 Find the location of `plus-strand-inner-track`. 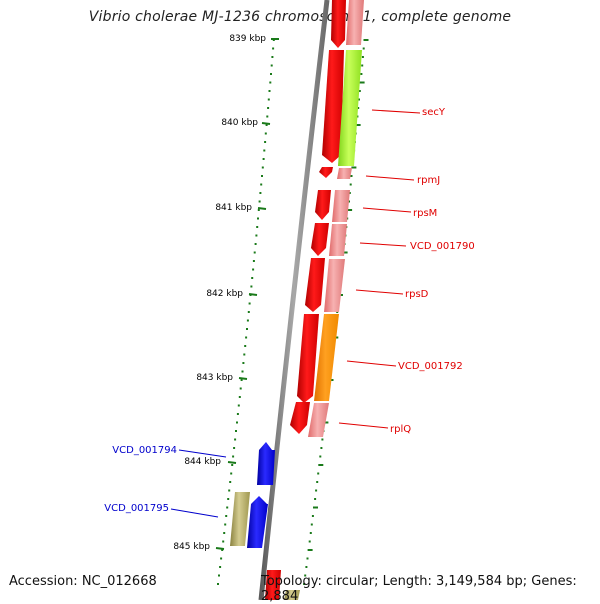

plus-strand-inner-track is located at coordinates (305, 300).